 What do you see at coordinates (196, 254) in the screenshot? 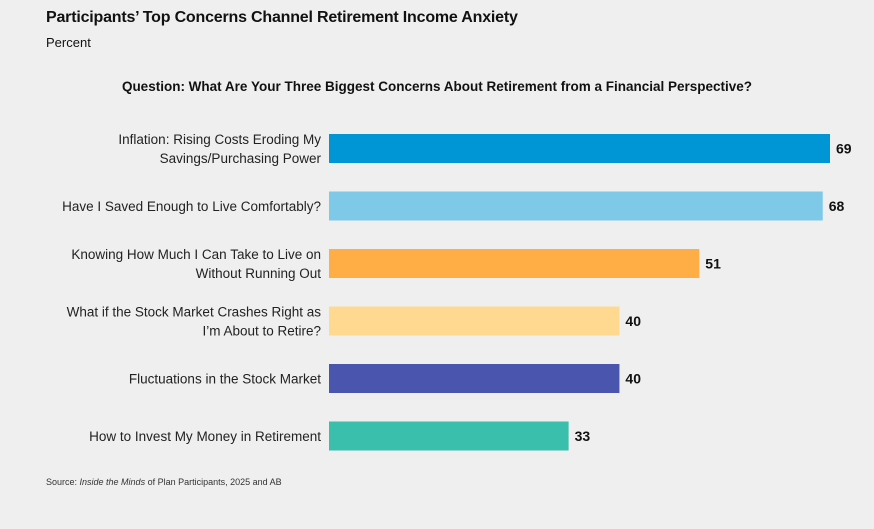
I see `category-label-2-line-0: Knowing How Much I Can Take to Live on` at bounding box center [196, 254].